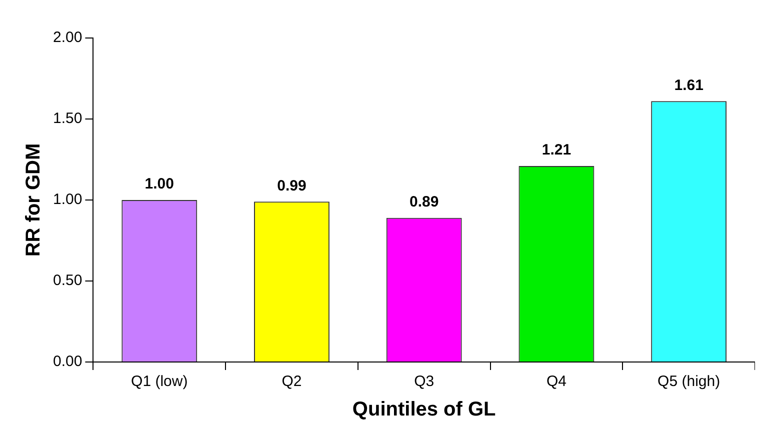 Image resolution: width=763 pixels, height=444 pixels. I want to click on x-tick-label: Q4, so click(556, 381).